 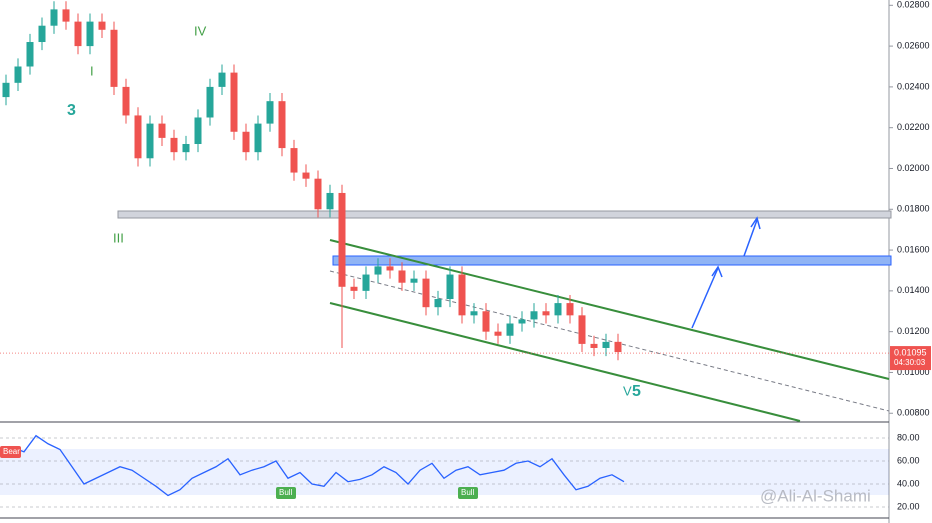 I want to click on channel-bottom, so click(x=565, y=362).